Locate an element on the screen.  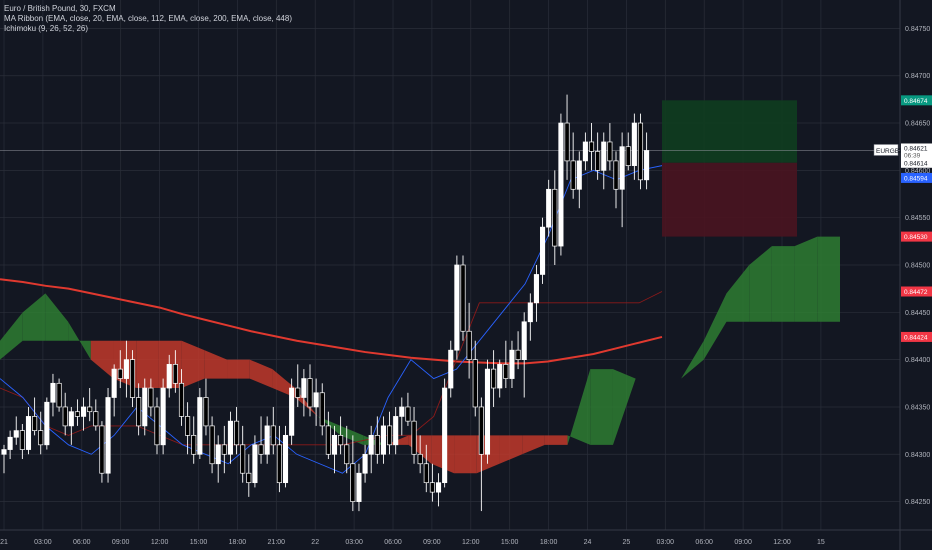
symbol-tag-label: EURGBP is located at coordinates (889, 151).